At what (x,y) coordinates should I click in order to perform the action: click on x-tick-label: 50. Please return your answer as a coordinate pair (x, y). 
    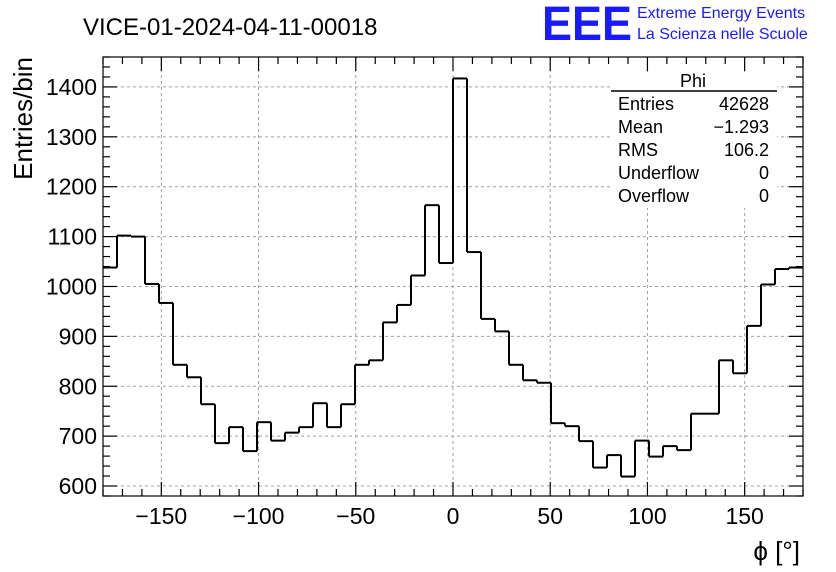
    Looking at the image, I should click on (550, 516).